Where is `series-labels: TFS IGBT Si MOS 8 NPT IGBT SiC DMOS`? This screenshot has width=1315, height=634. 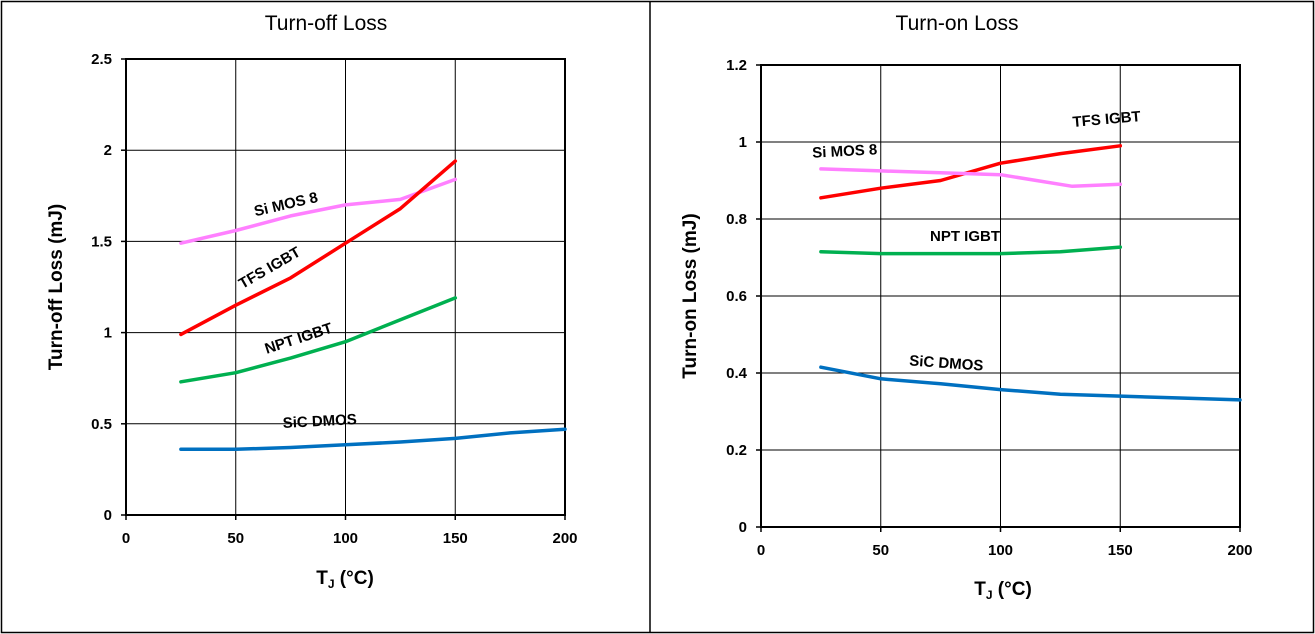 series-labels: TFS IGBT Si MOS 8 NPT IGBT SiC DMOS is located at coordinates (977, 241).